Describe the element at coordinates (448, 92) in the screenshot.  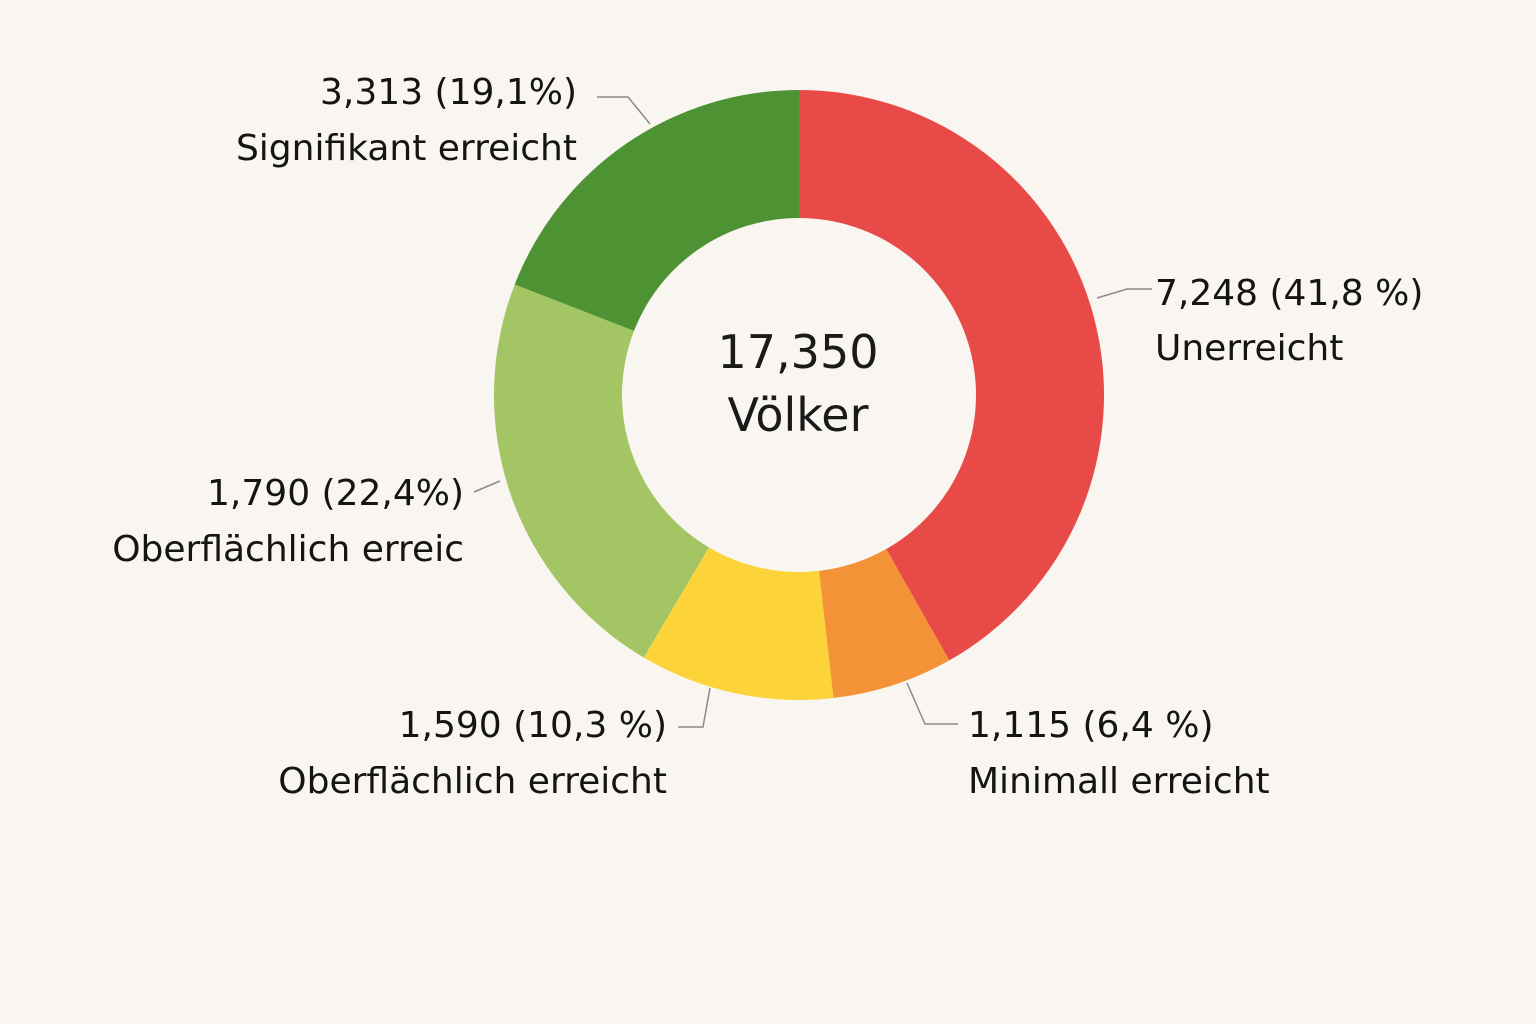
I see `label-value-signifikant: 3,313 (19,1%)` at that location.